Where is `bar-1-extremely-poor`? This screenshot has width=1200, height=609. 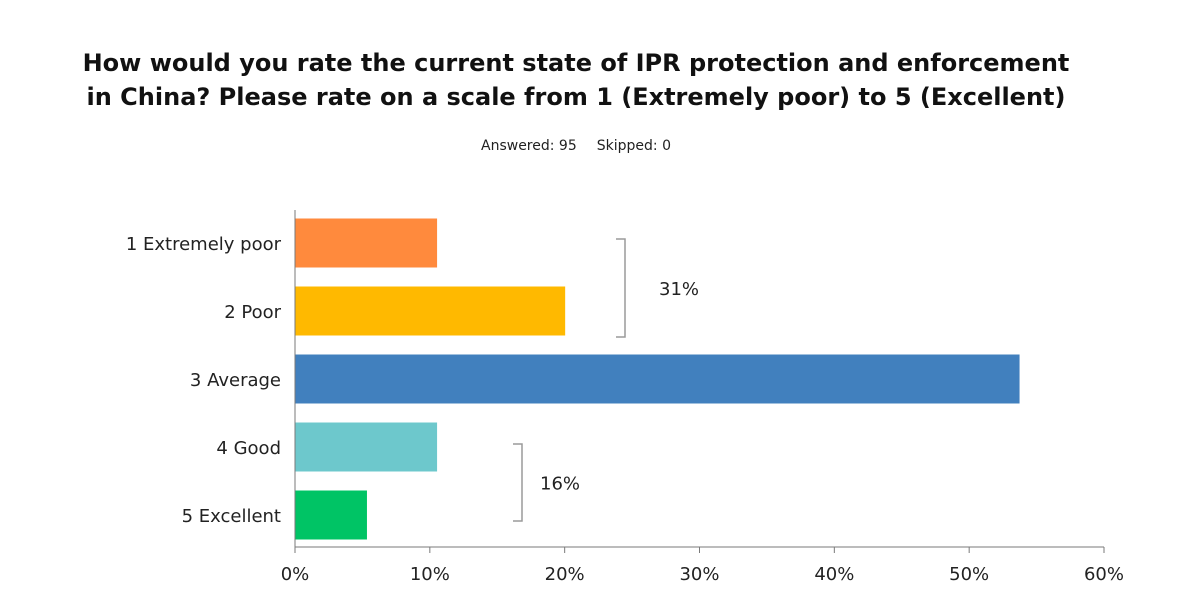
bar-1-extremely-poor is located at coordinates (366, 243).